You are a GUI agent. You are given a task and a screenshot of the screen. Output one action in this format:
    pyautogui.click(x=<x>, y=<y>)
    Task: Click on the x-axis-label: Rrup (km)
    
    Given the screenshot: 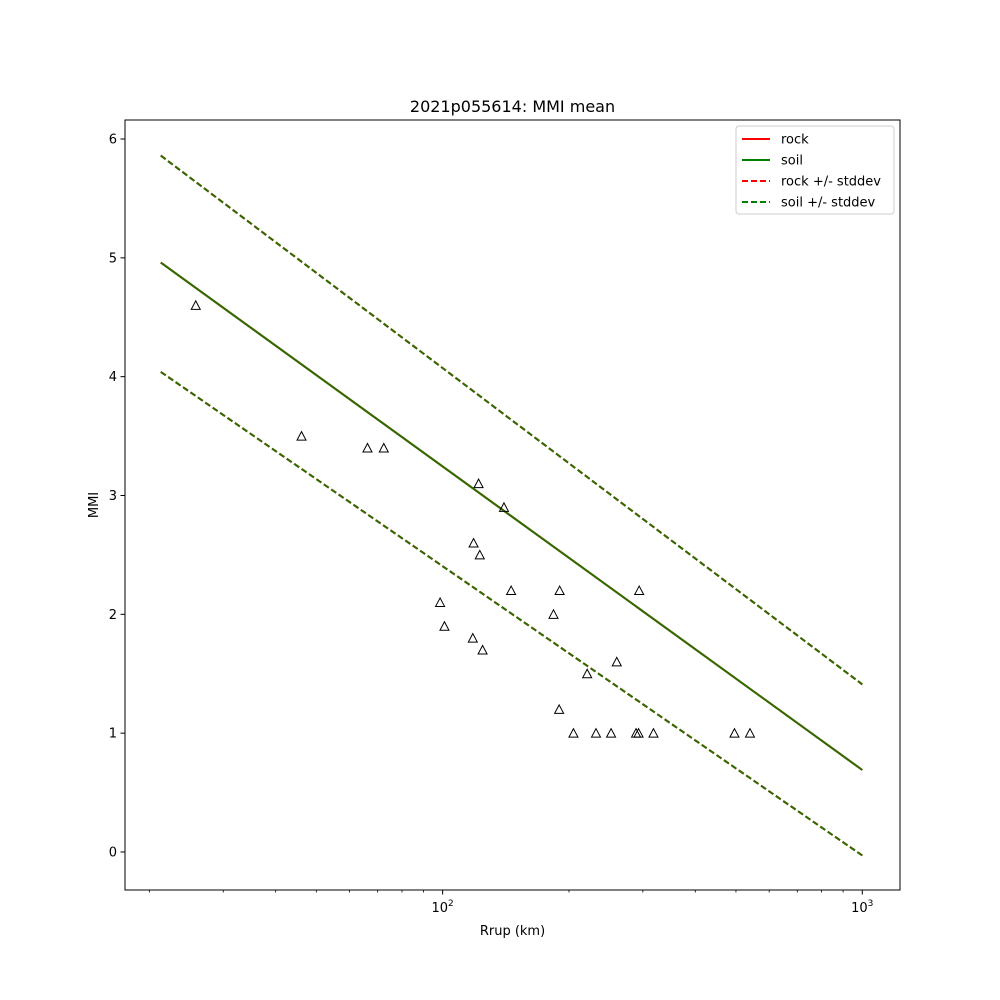 What is the action you would take?
    pyautogui.click(x=512, y=931)
    